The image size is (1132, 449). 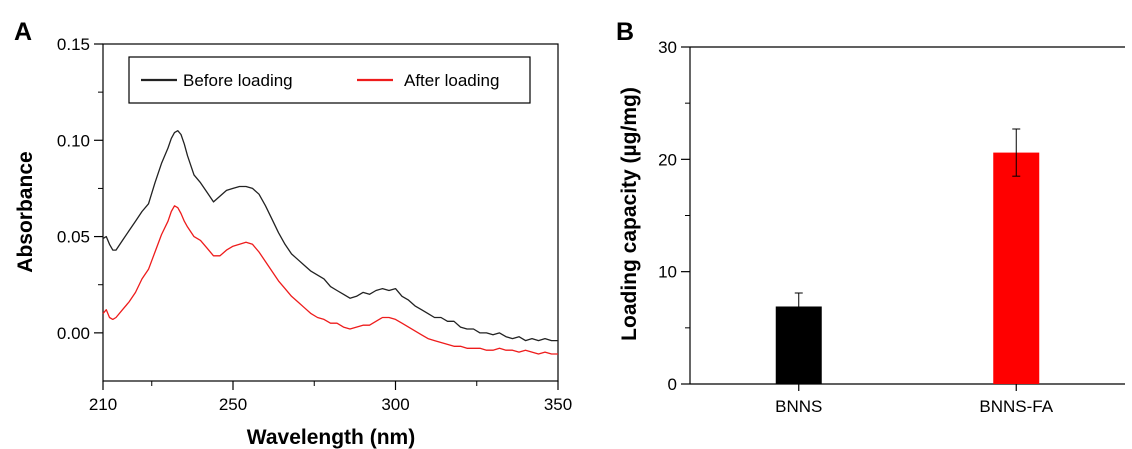 What do you see at coordinates (629, 214) in the screenshot?
I see `panel-b-y-axis-title: Loading capacity (µg/mg)` at bounding box center [629, 214].